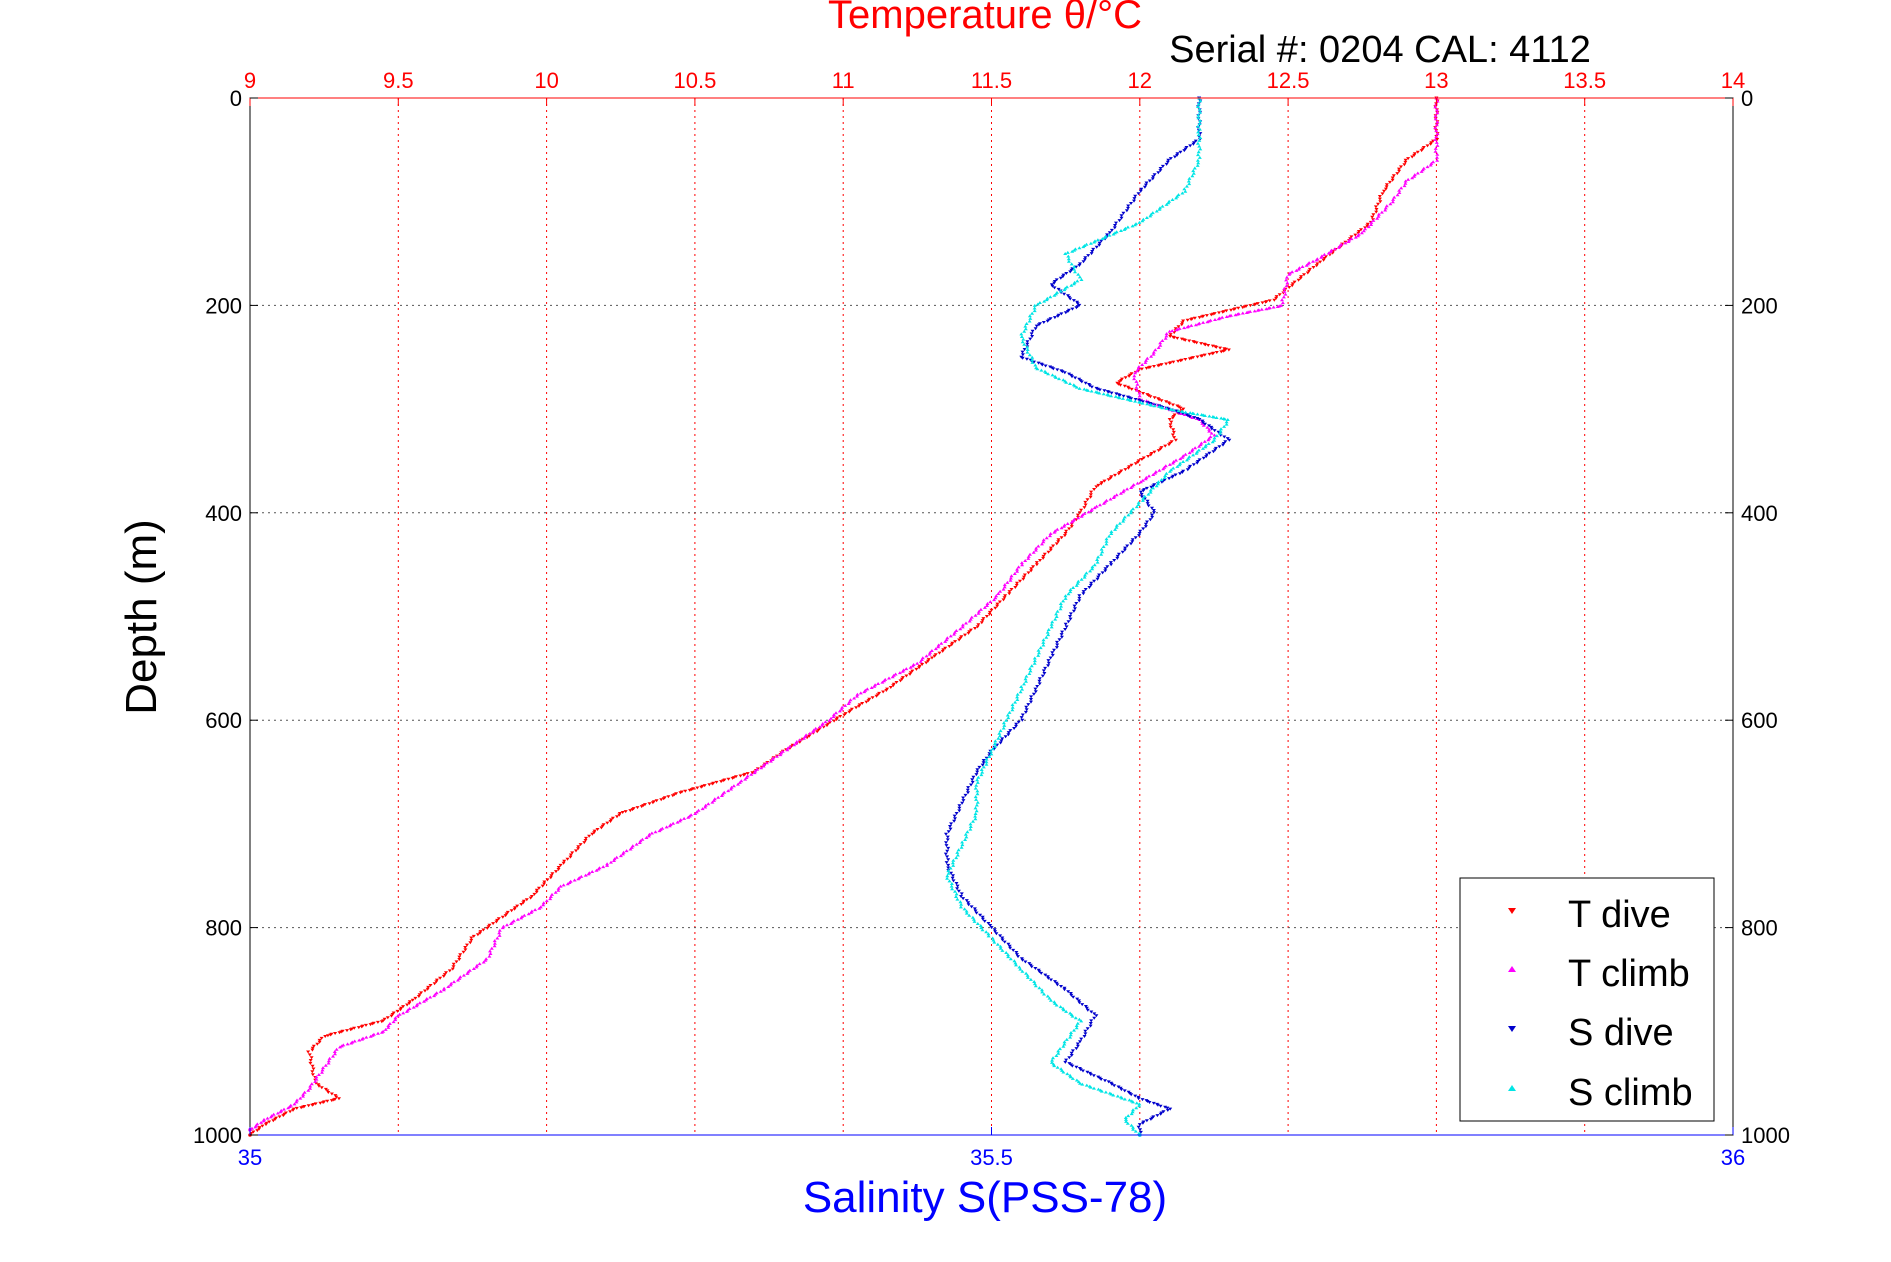  I want to click on legend-marker-s-dive, so click(1512, 1029).